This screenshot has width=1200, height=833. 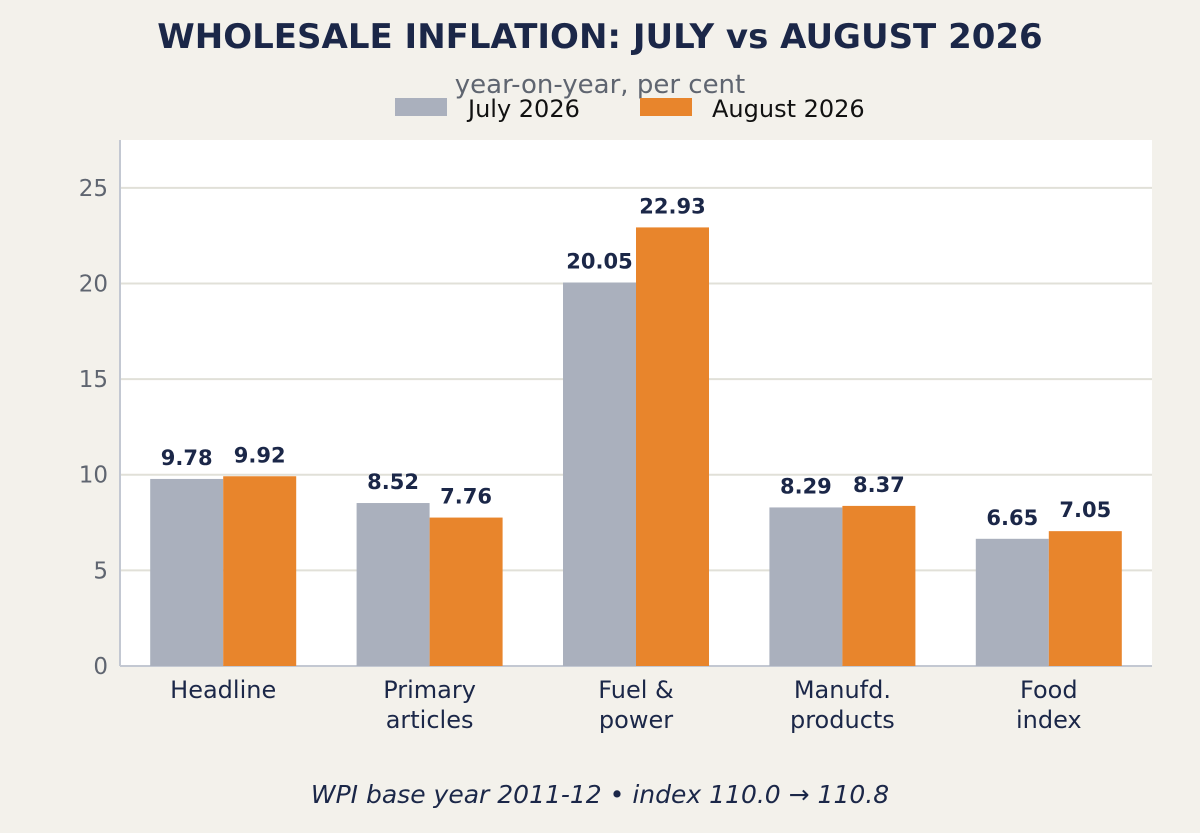 What do you see at coordinates (842, 720) in the screenshot?
I see `x-tick-label-line: products` at bounding box center [842, 720].